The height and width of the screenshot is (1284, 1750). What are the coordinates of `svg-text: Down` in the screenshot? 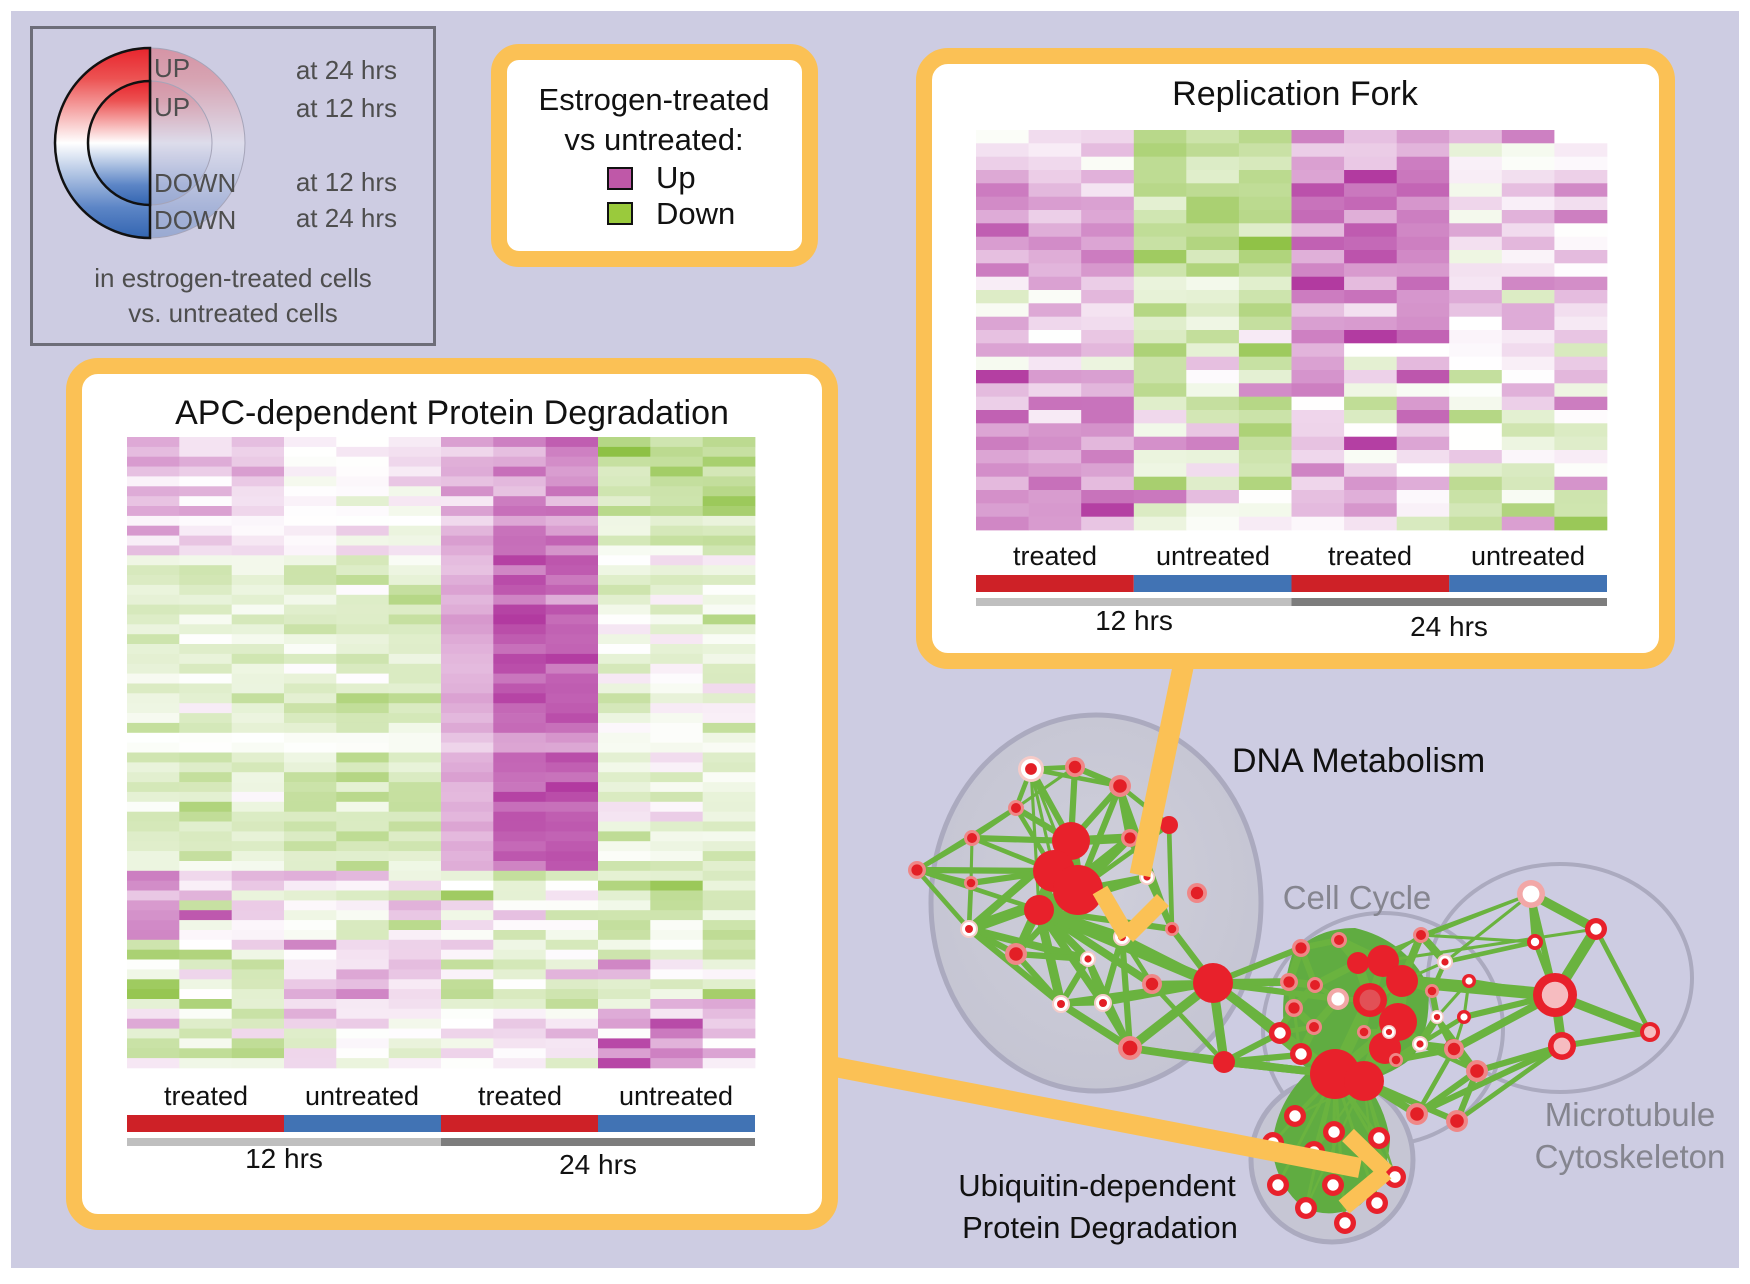 It's located at (695, 213).